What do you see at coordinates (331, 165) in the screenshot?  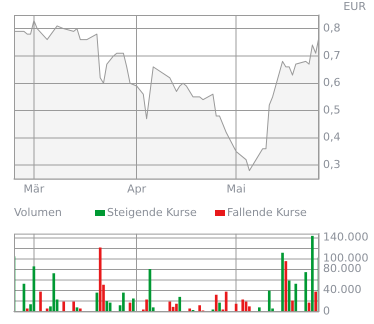 I see `y-tick-label: 0,3` at bounding box center [331, 165].